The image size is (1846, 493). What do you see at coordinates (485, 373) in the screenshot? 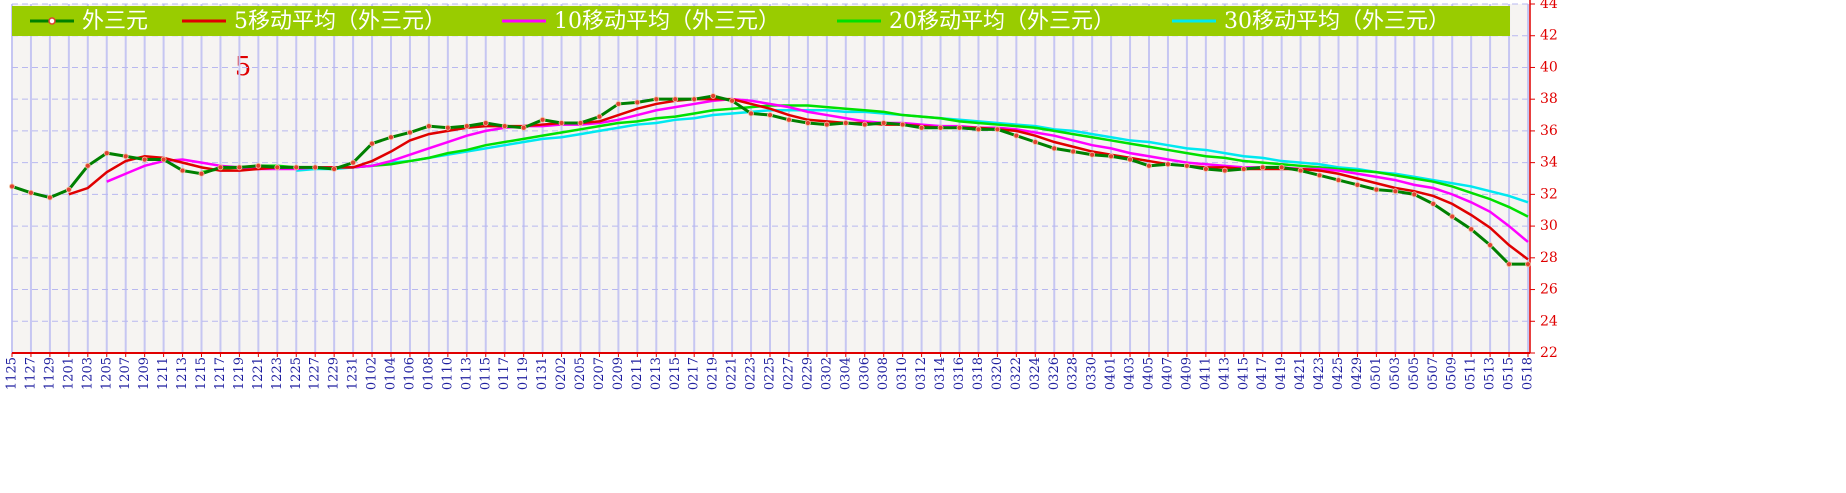
I see `x-tick-label: 0115` at bounding box center [485, 373].